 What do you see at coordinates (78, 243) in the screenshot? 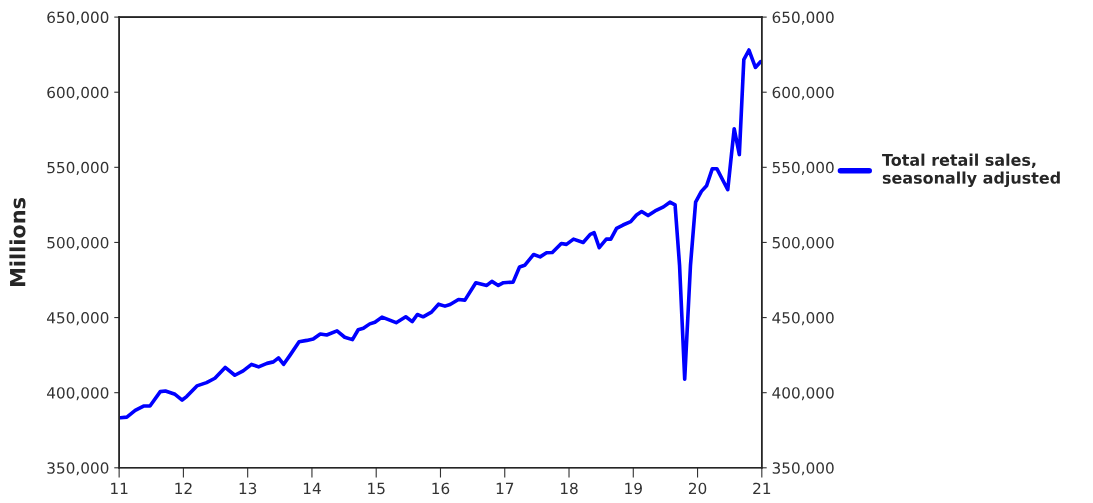
I see `y-tick-label: 500,000` at bounding box center [78, 243].